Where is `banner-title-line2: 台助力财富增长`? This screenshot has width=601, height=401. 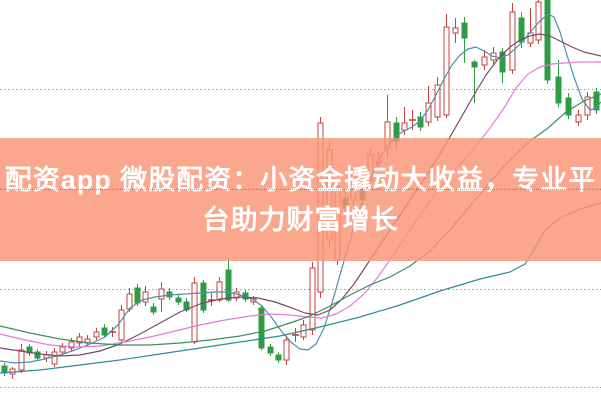
banner-title-line2: 台助力财富增长 is located at coordinates (300, 219).